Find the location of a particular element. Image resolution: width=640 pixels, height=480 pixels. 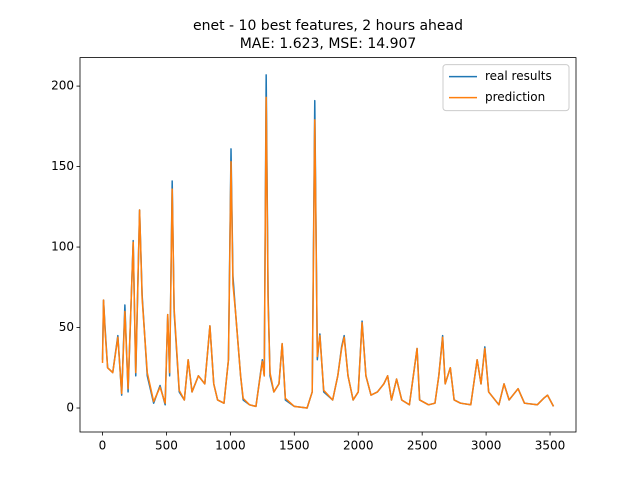

x-tick-label: 3500 is located at coordinates (550, 446).